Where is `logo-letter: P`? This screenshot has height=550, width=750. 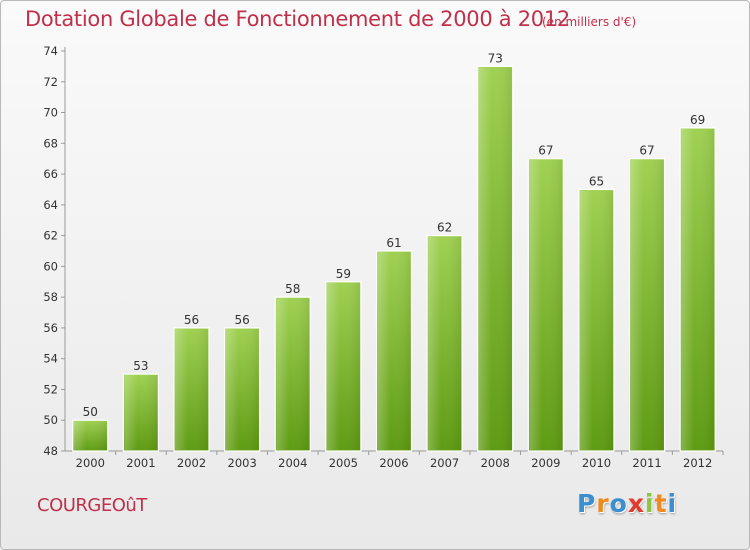 logo-letter: P is located at coordinates (587, 503).